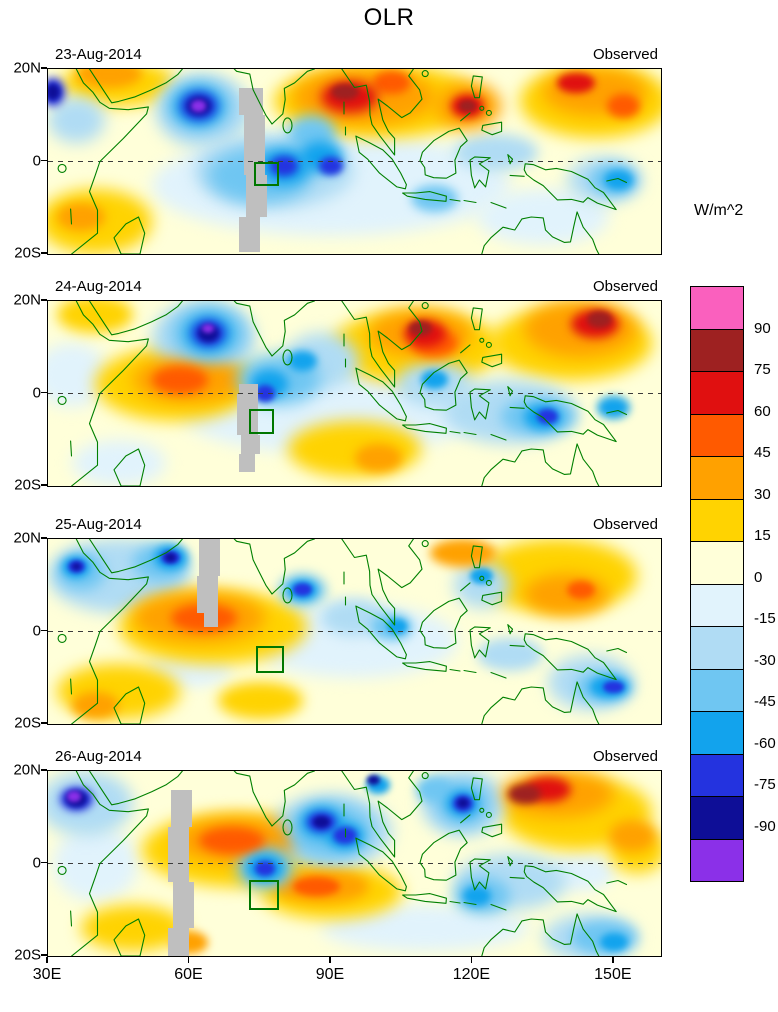 This screenshot has height=1012, width=778. I want to click on colorbar-cells, so click(717, 584).